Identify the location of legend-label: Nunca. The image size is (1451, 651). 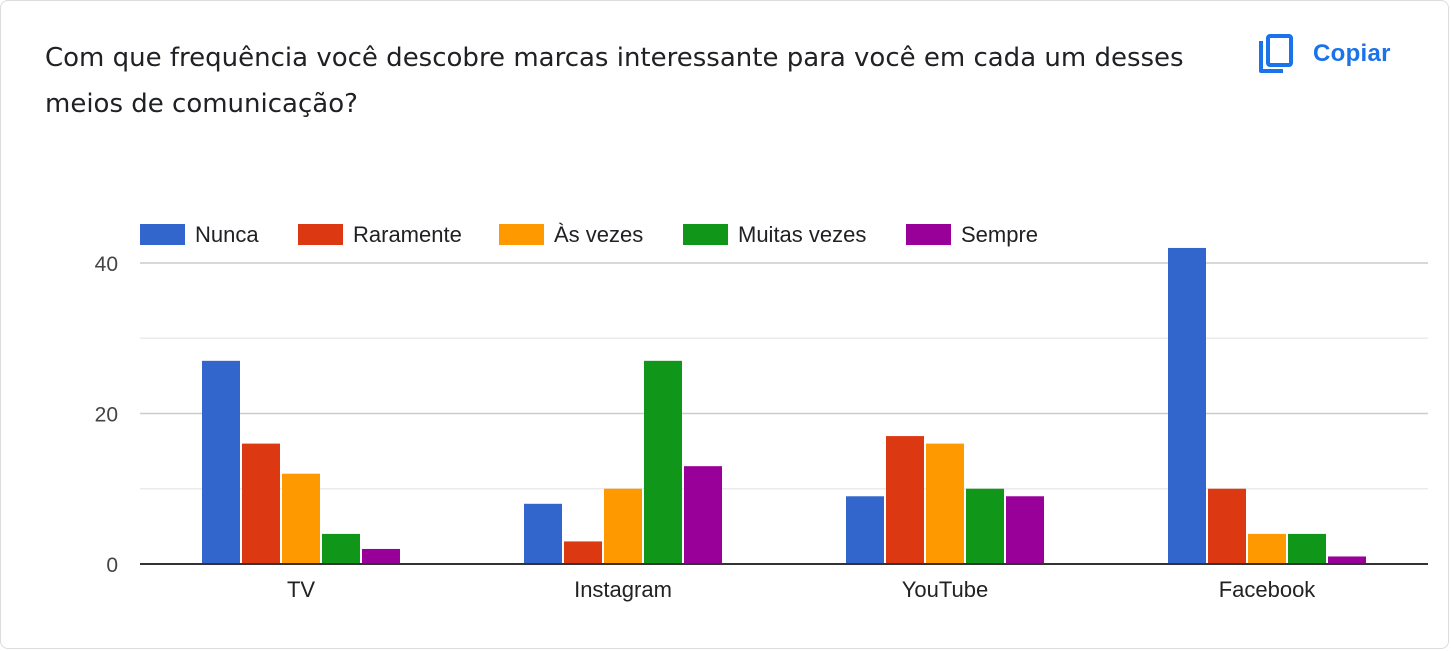
(227, 234).